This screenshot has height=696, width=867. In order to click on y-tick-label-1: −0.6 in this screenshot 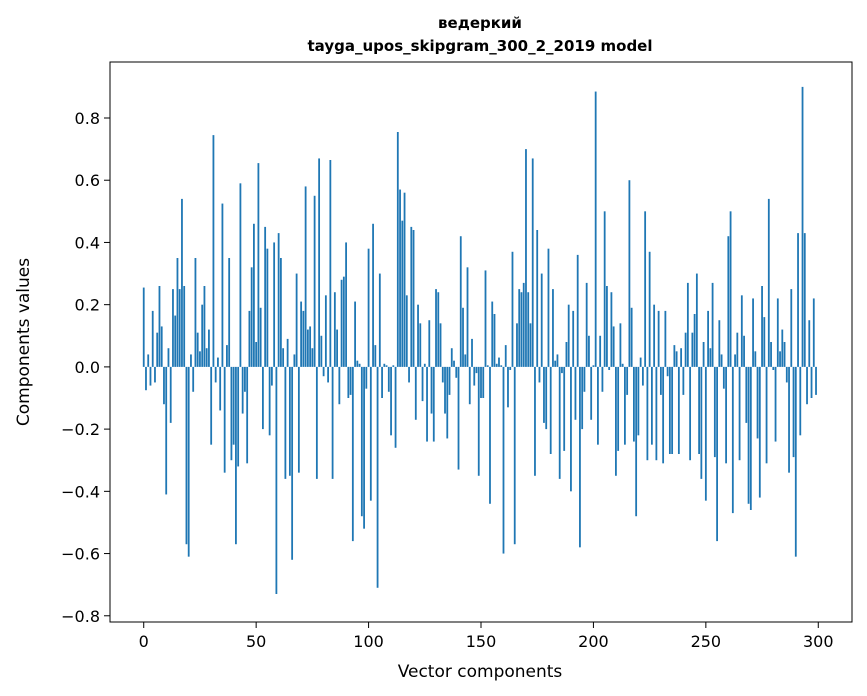, I will do `click(80, 554)`.